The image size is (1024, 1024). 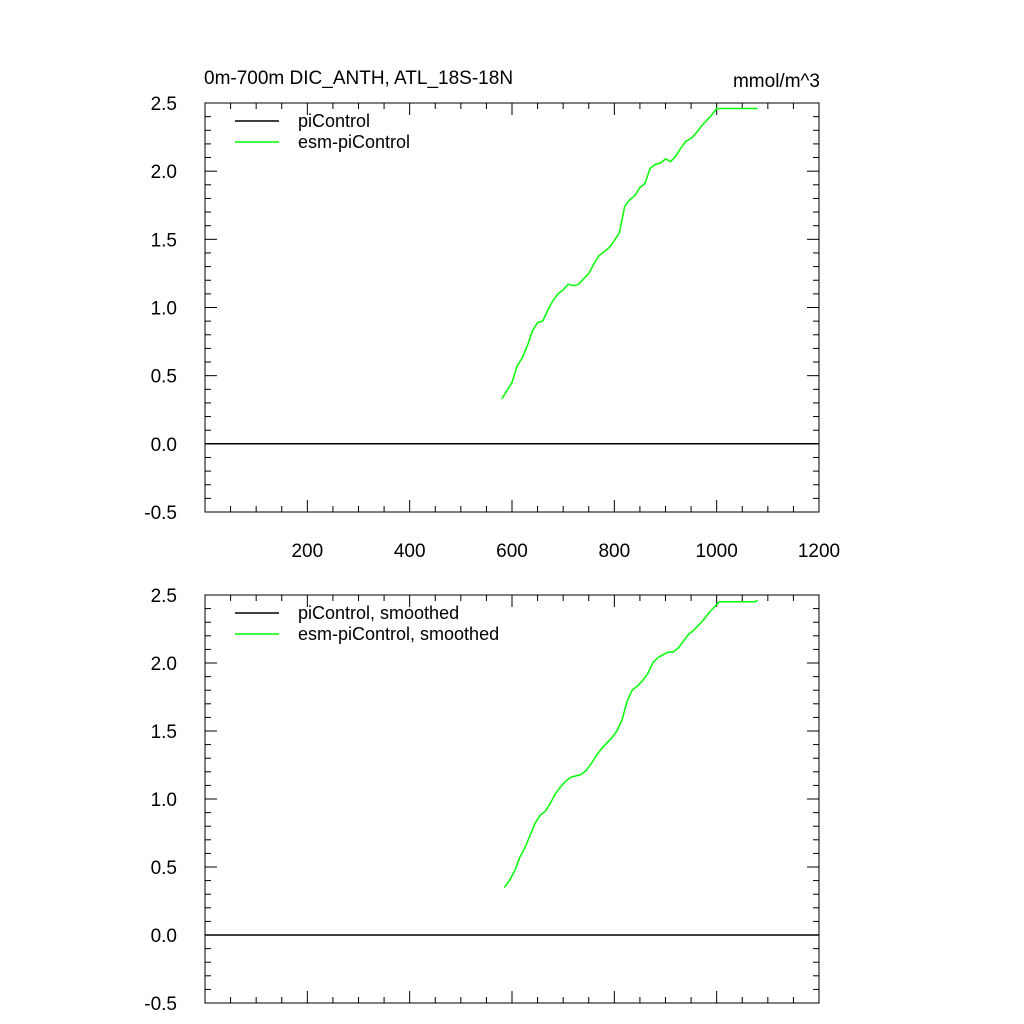 What do you see at coordinates (776, 81) in the screenshot?
I see `chart-units: mmol/m^3` at bounding box center [776, 81].